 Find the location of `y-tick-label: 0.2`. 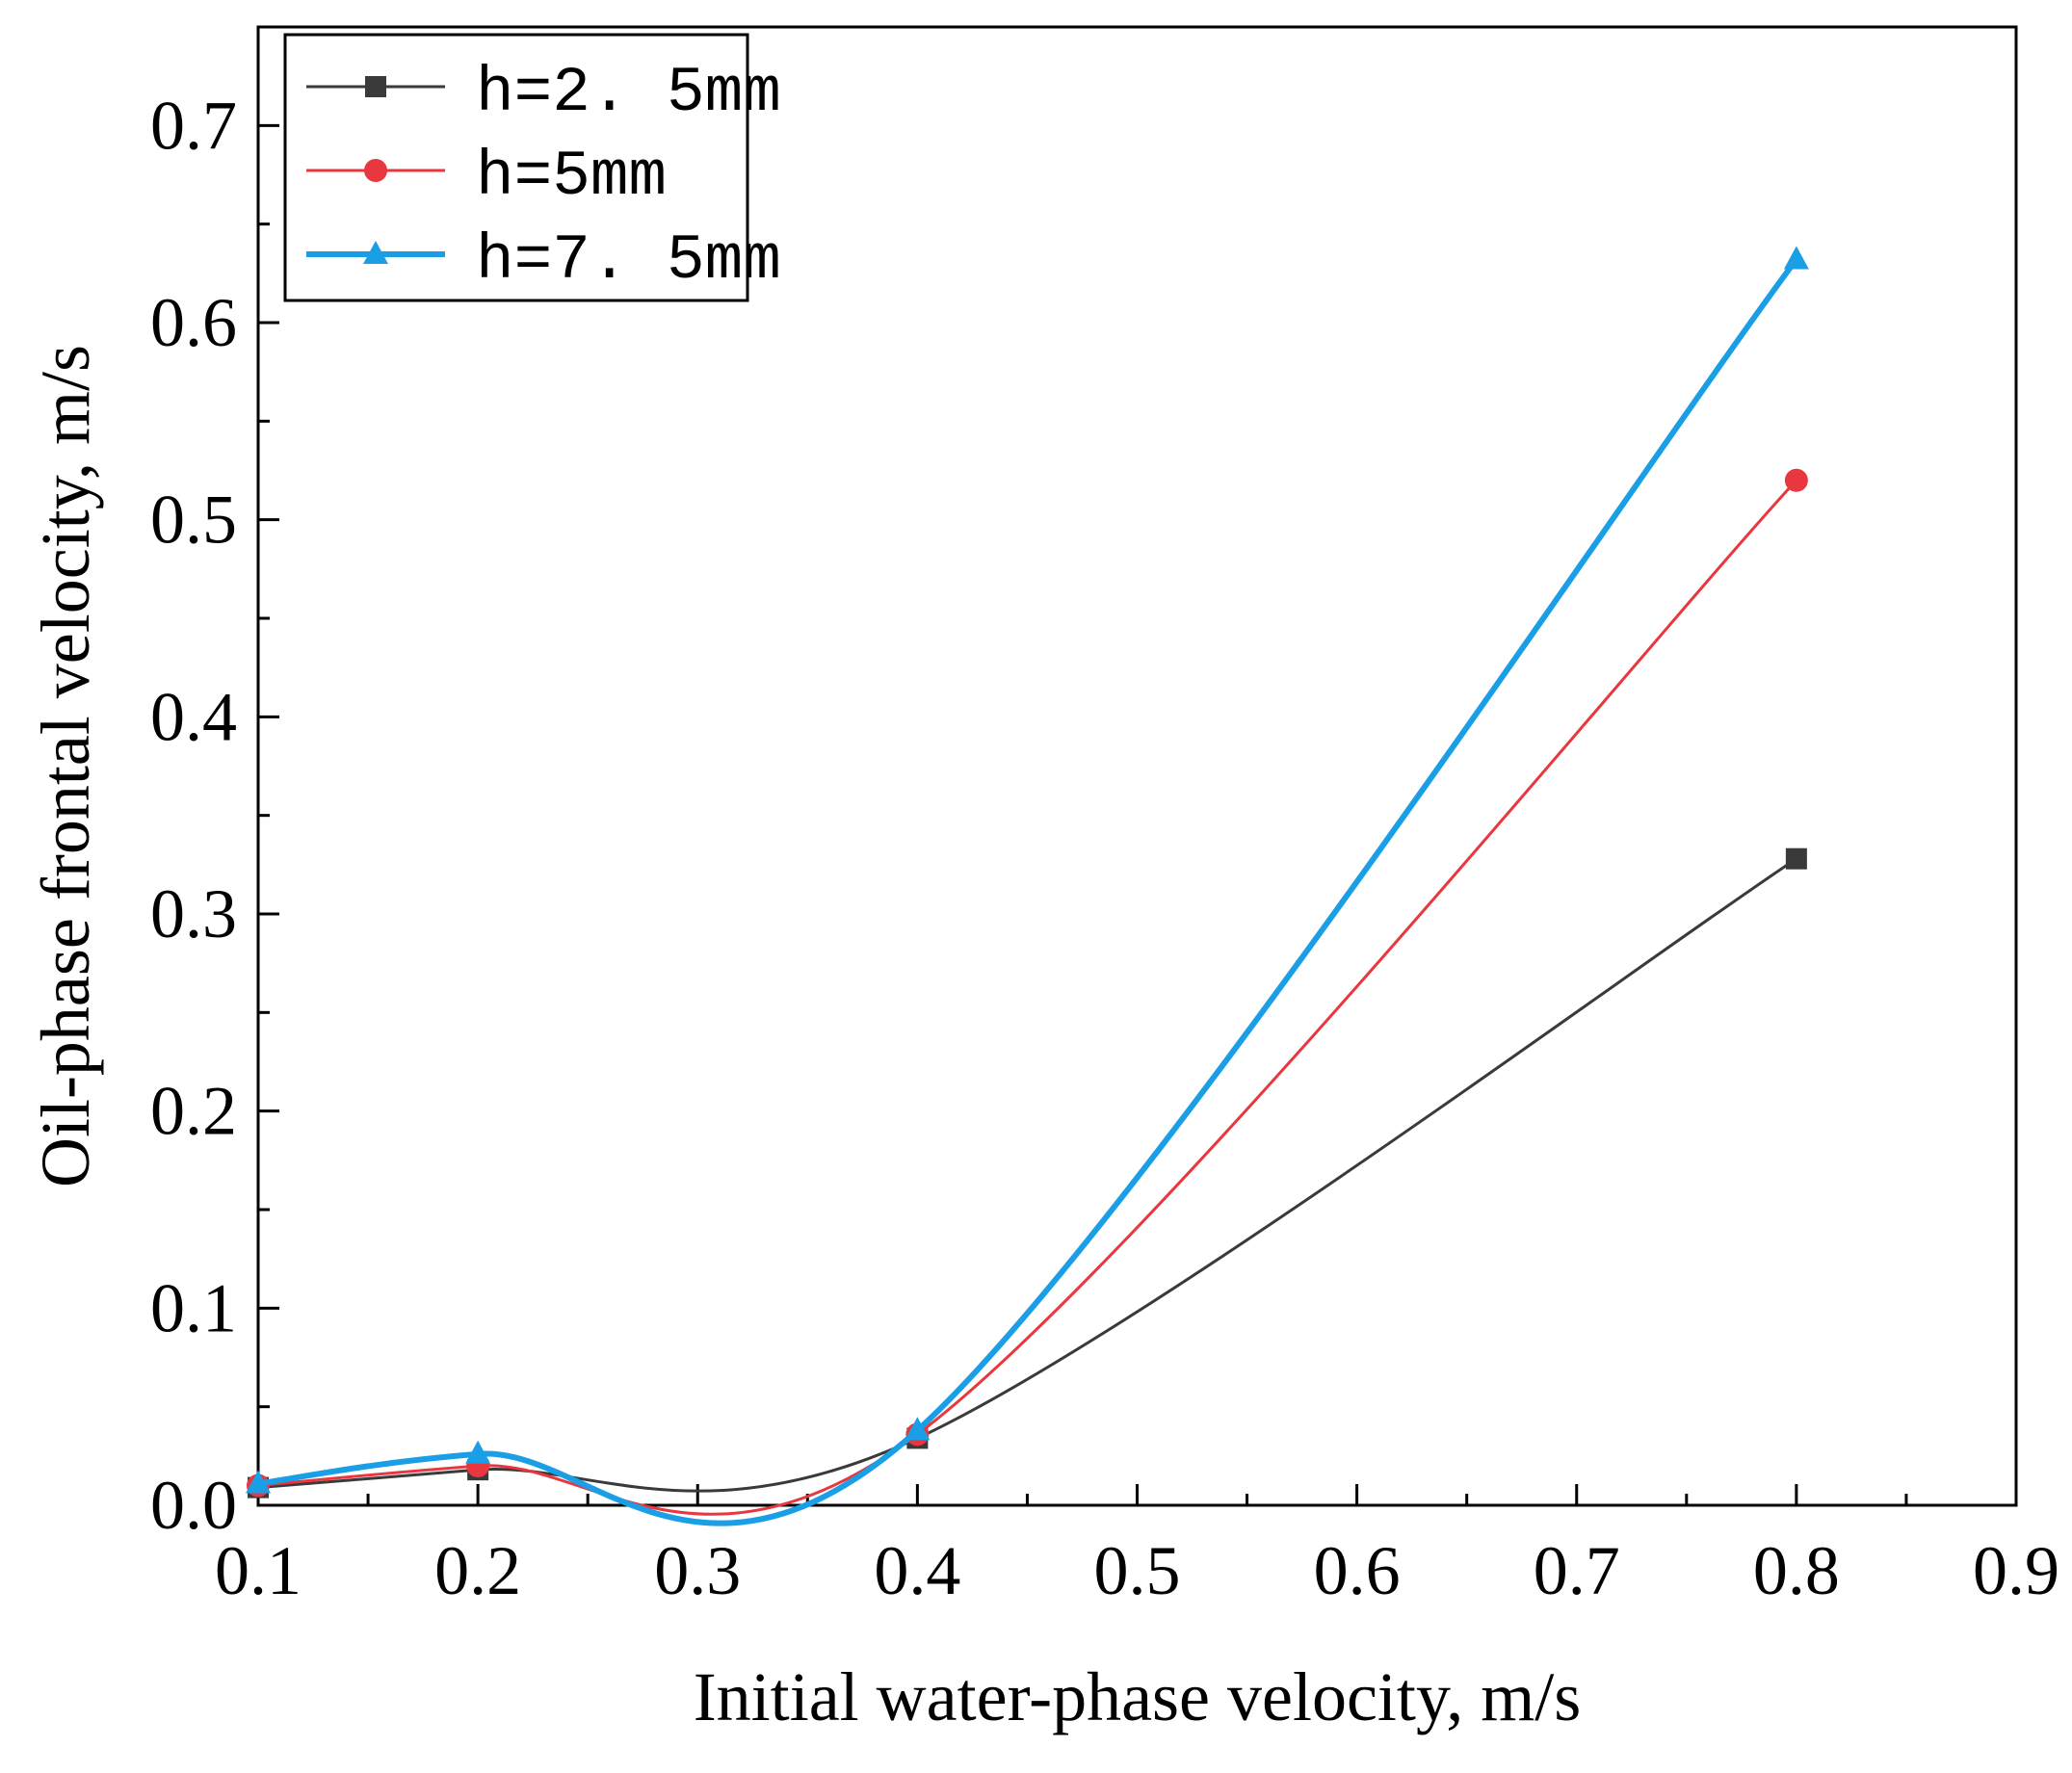

y-tick-label: 0.2 is located at coordinates (194, 1112).